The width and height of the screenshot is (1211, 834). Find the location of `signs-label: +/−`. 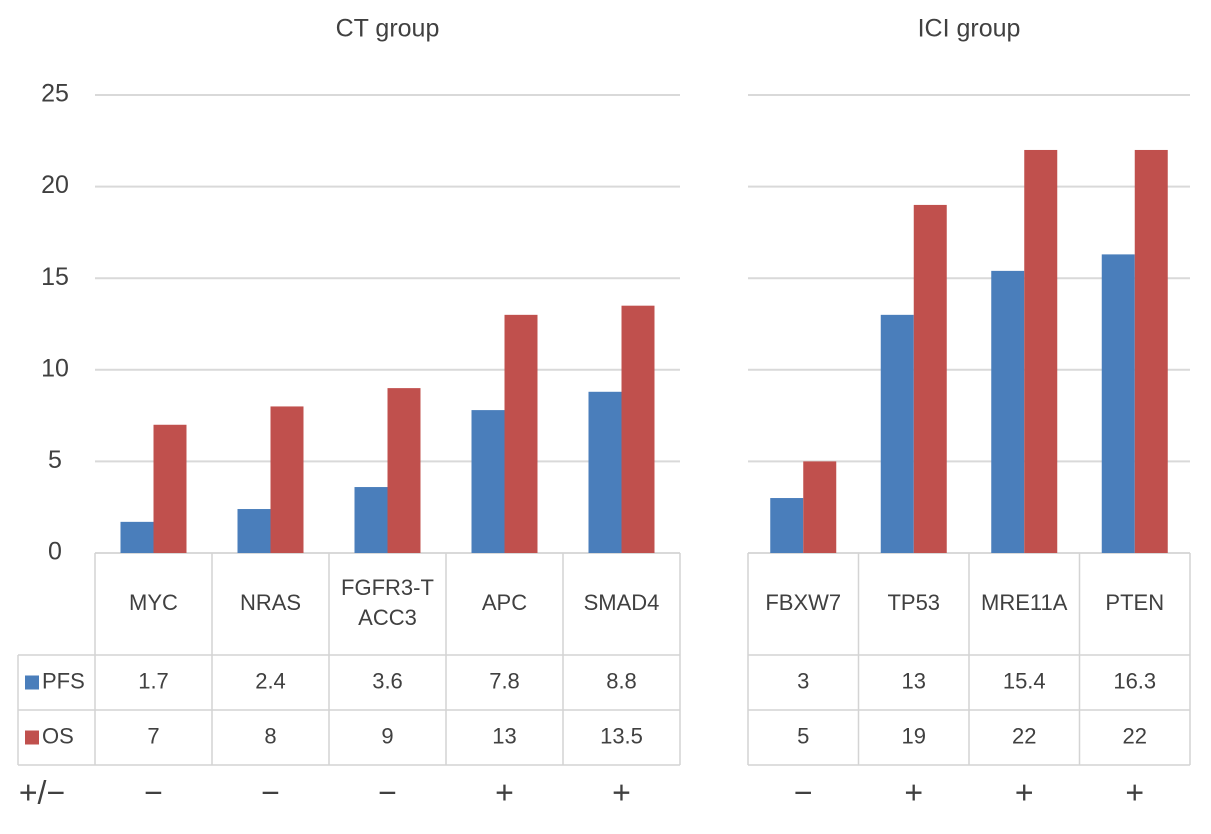

signs-label: +/− is located at coordinates (42, 792).